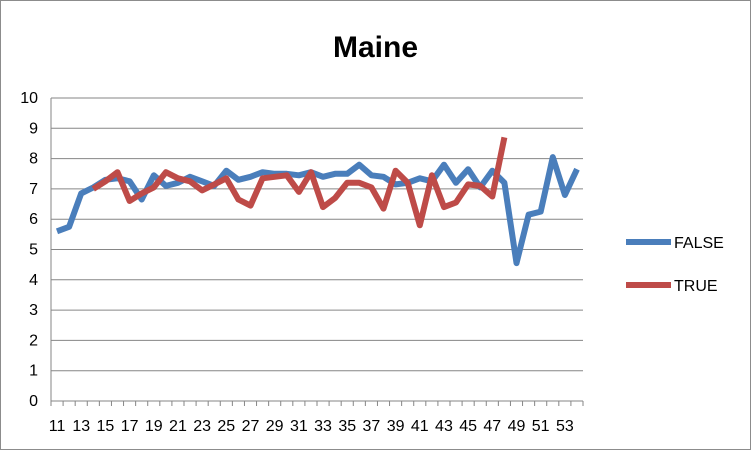 This screenshot has width=753, height=452. I want to click on legend-label-true: TRUE, so click(696, 286).